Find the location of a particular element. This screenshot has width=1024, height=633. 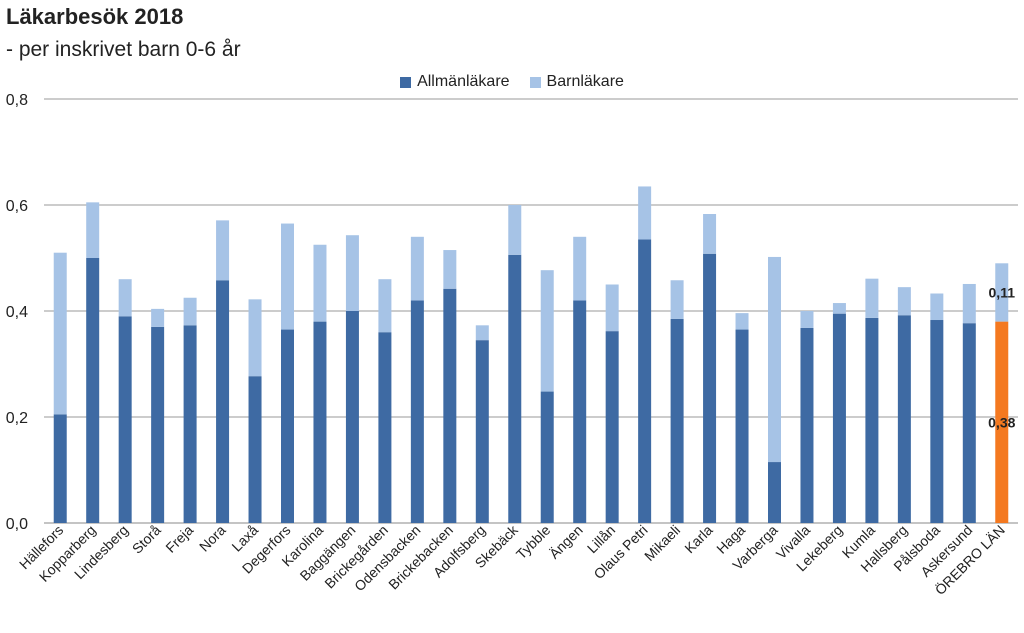

chart-subtitle: - per inskrivet barn 0-6 år is located at coordinates (123, 49).